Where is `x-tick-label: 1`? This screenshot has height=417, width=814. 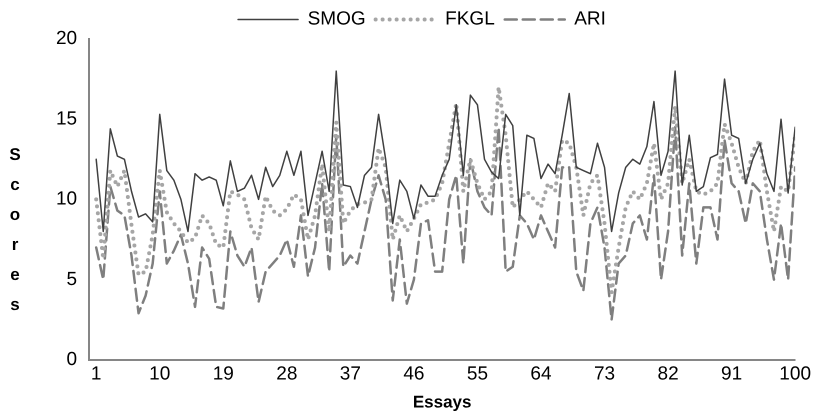
x-tick-label: 1 is located at coordinates (96, 373).